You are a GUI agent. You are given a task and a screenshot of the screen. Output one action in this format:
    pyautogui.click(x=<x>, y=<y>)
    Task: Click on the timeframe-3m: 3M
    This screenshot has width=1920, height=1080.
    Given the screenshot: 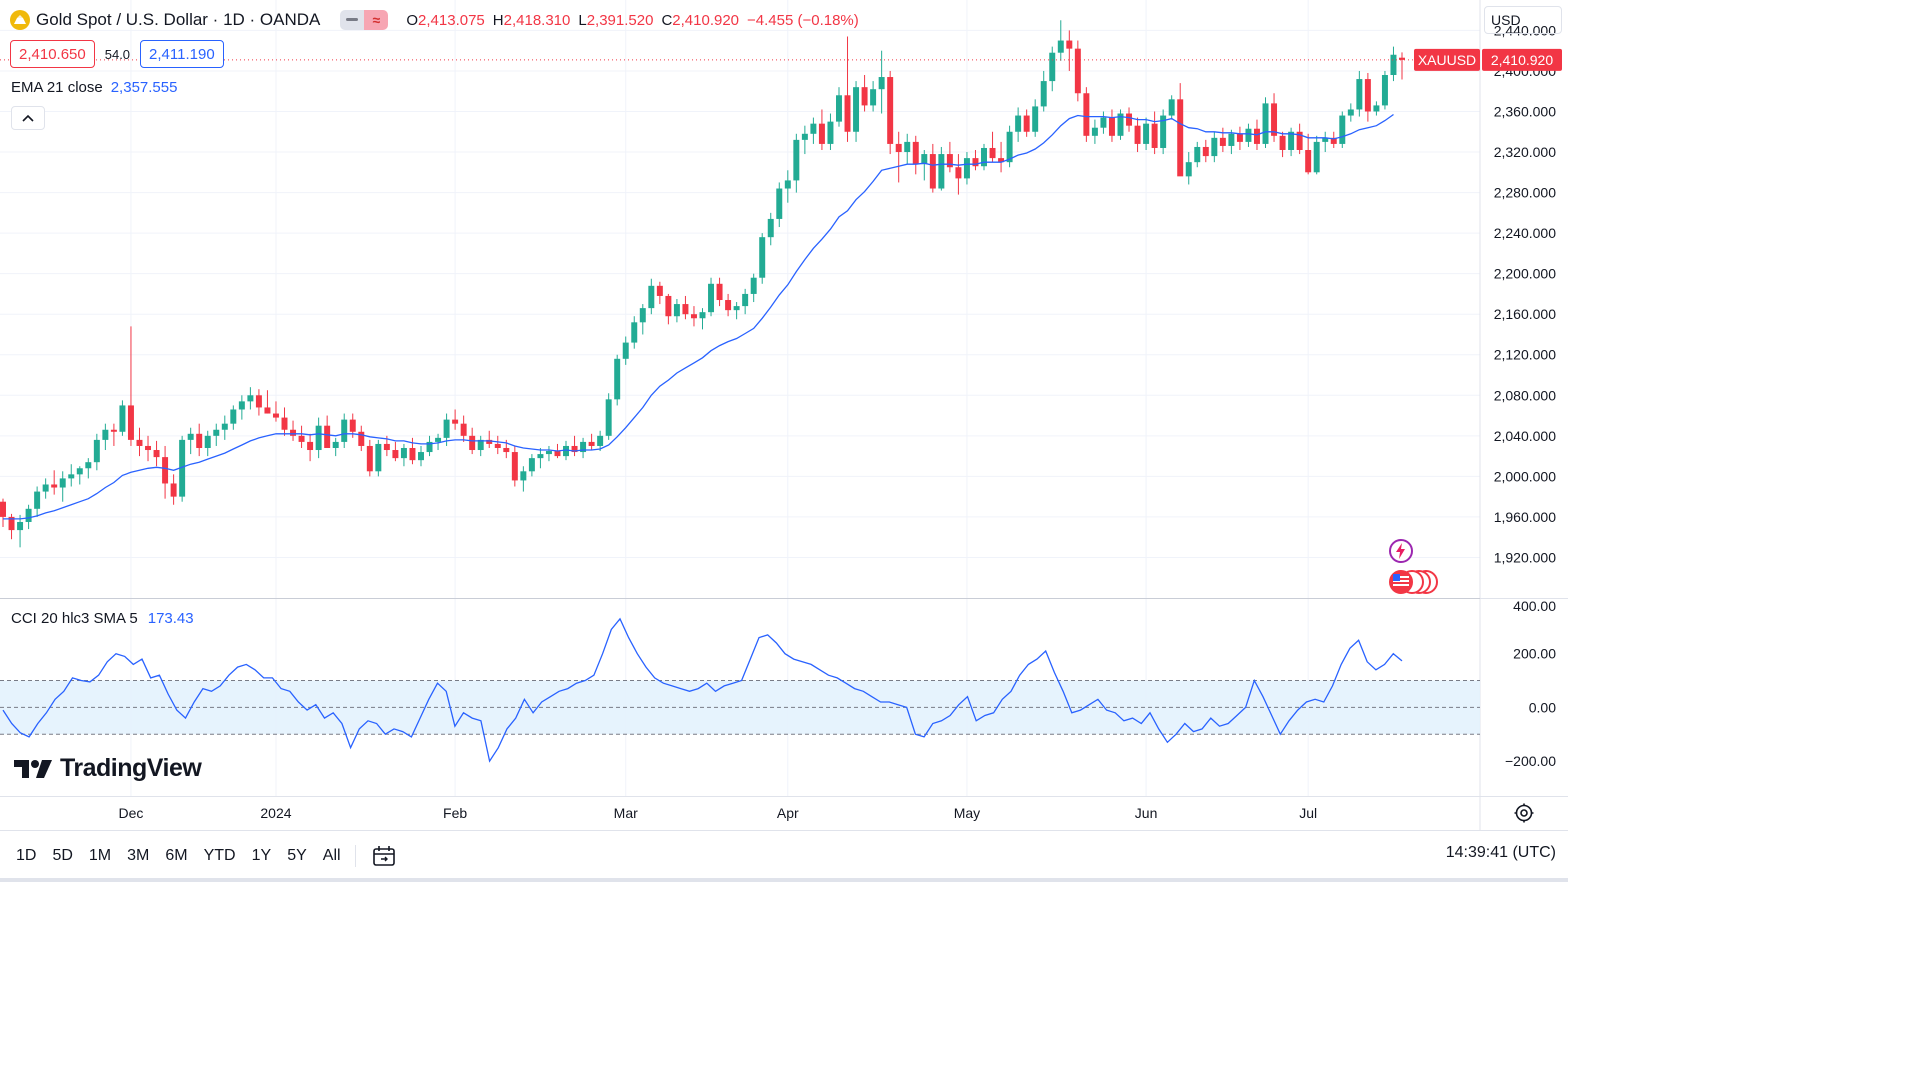 What is the action you would take?
    pyautogui.click(x=138, y=855)
    